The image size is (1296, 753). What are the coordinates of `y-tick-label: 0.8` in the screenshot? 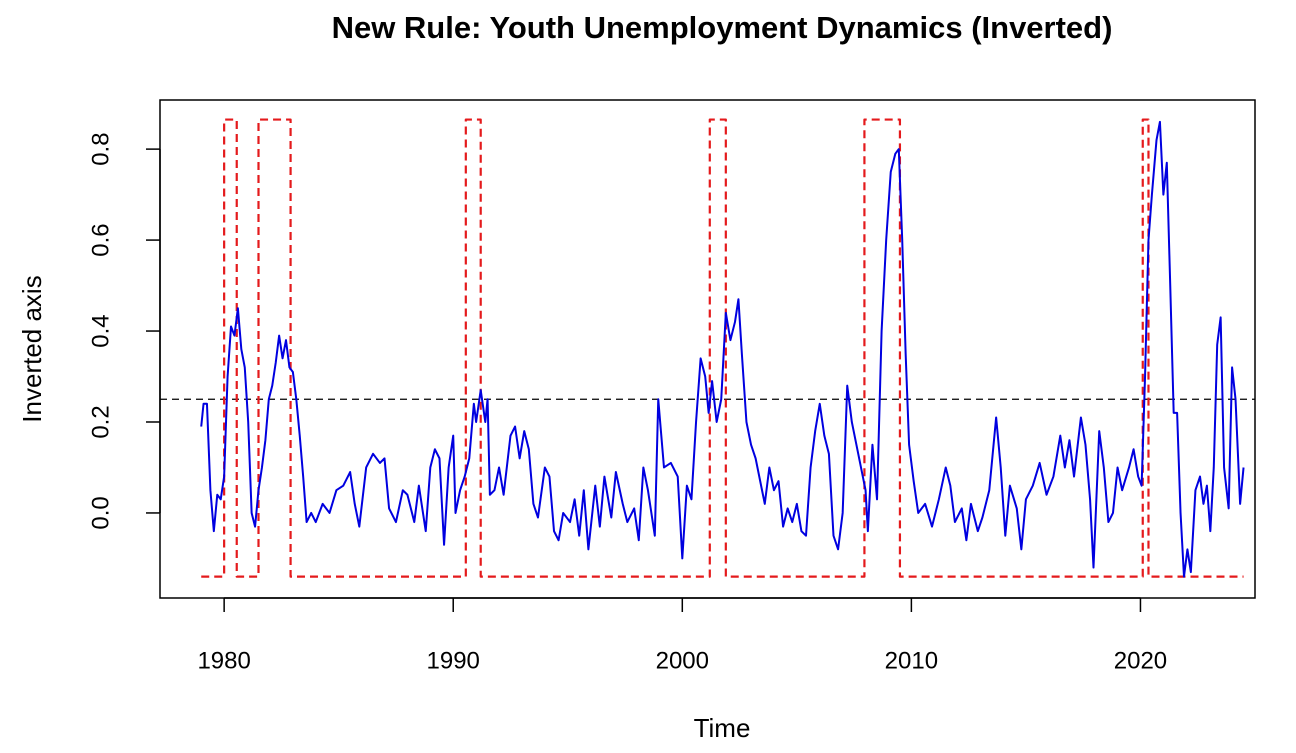 It's located at (100, 148).